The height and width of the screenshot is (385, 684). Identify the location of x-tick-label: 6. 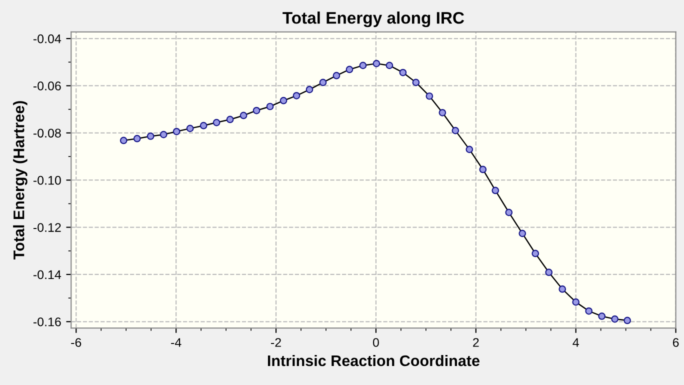
(675, 342).